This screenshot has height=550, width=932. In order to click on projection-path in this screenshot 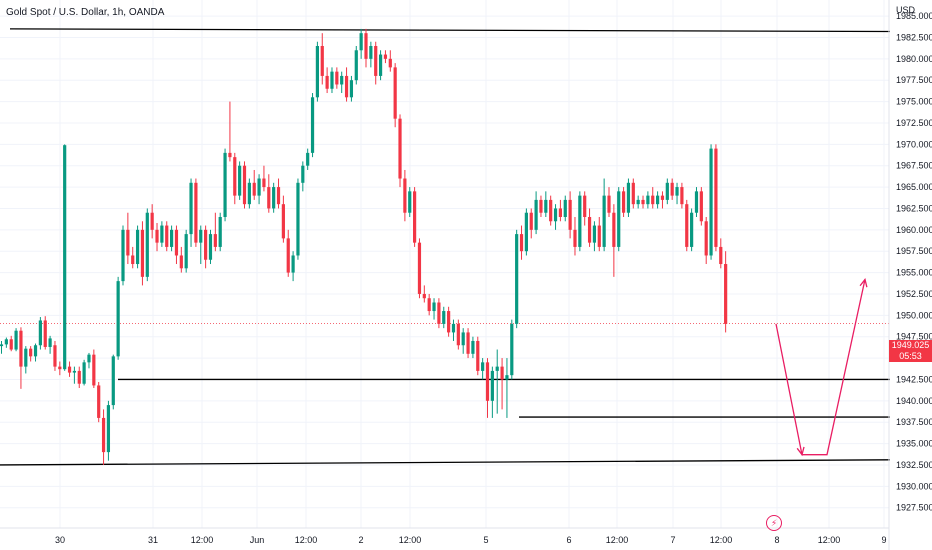, I will do `click(820, 367)`.